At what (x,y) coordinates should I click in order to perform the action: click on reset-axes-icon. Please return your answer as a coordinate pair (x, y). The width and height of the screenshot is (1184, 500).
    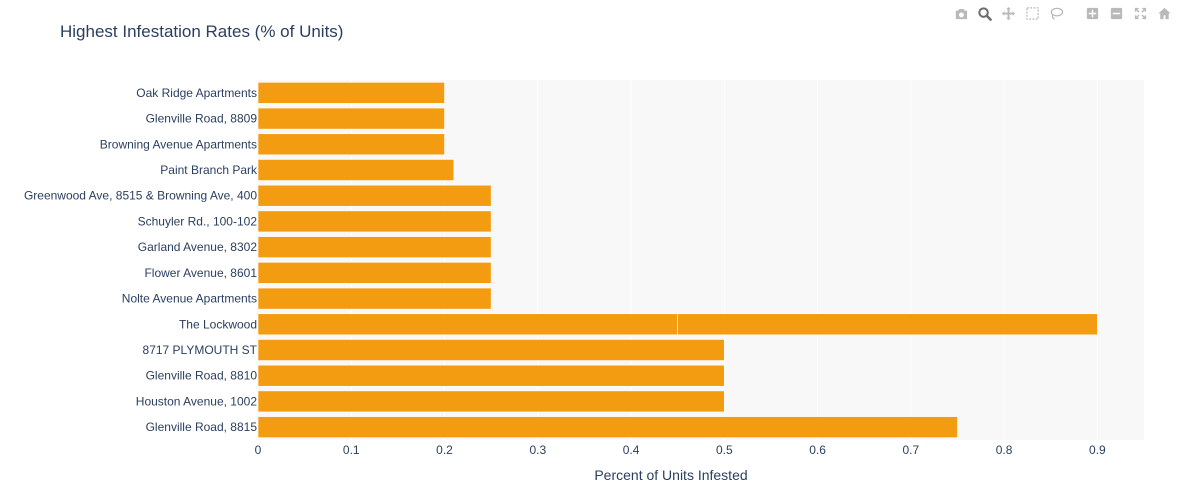
    Looking at the image, I should click on (1164, 13).